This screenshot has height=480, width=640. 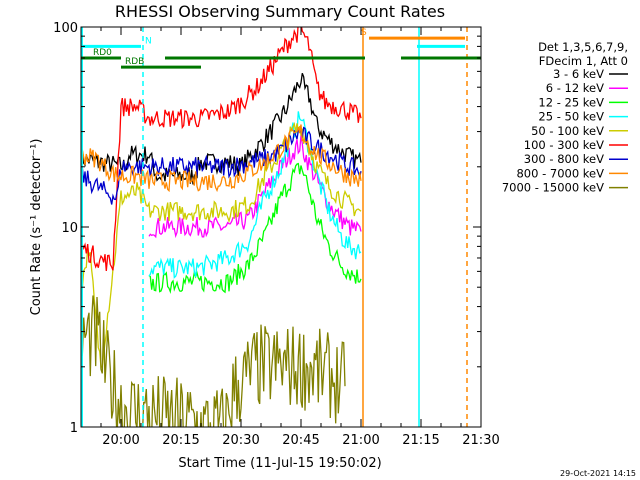 What do you see at coordinates (420, 440) in the screenshot?
I see `x-tick-label: 21:15` at bounding box center [420, 440].